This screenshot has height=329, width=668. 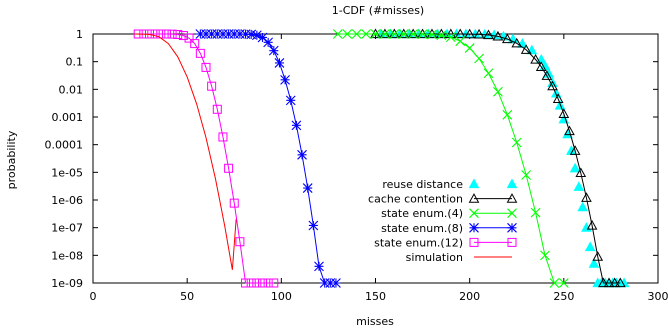 What do you see at coordinates (75, 62) in the screenshot?
I see `y-tick-label: 0.1` at bounding box center [75, 62].